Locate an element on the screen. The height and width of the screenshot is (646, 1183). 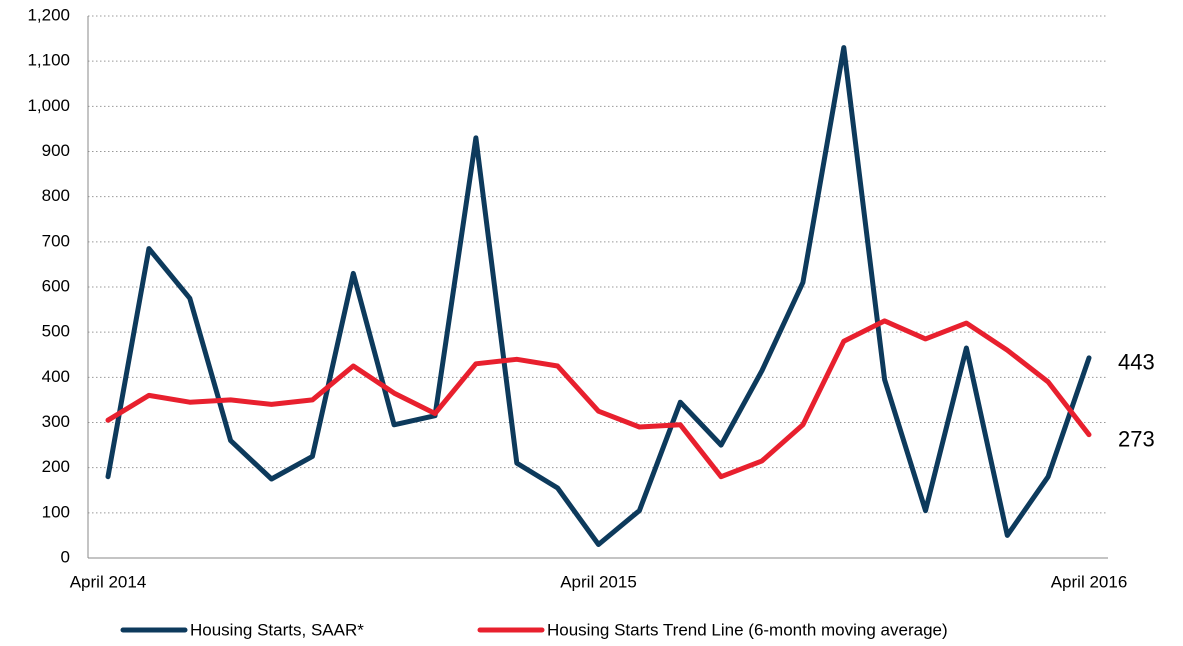
y-tick-label: 300 is located at coordinates (56, 421).